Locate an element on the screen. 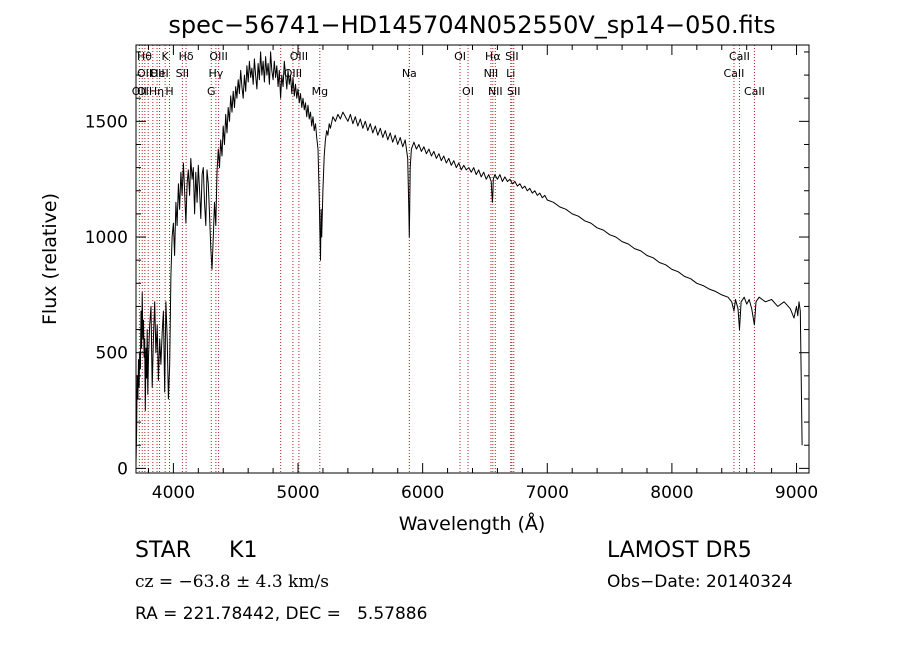 This screenshot has height=649, width=900. y-tick-label: 500 is located at coordinates (112, 354).